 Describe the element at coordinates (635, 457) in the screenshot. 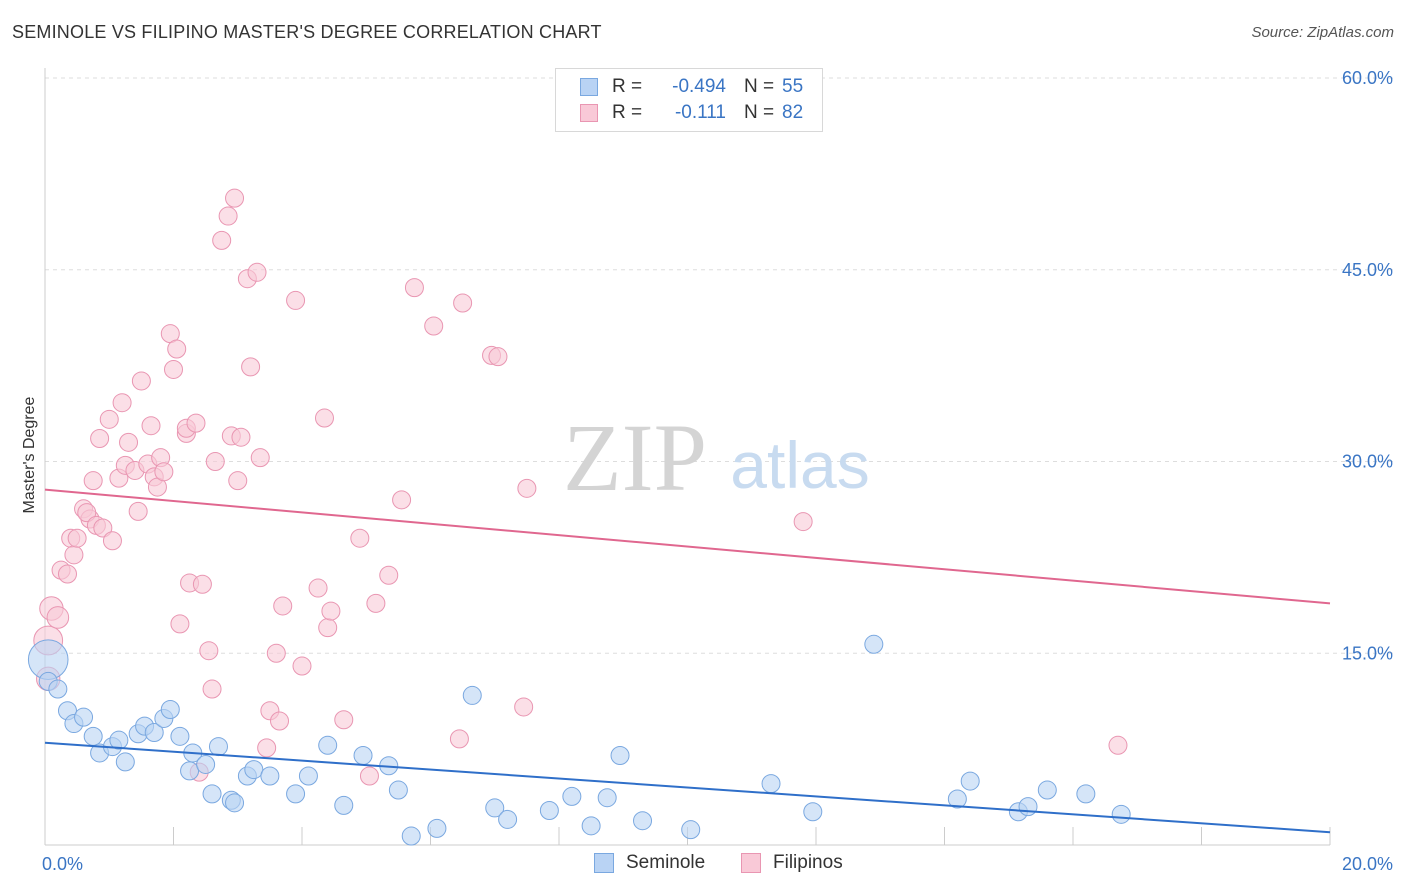

I see `watermark-zip: ZIP` at that location.